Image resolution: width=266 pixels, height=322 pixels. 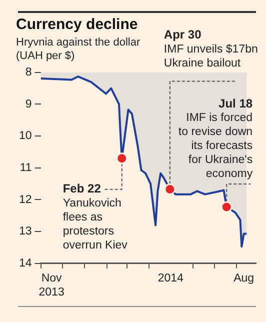 What do you see at coordinates (77, 25) in the screenshot?
I see `chart-title: Currency decline` at bounding box center [77, 25].